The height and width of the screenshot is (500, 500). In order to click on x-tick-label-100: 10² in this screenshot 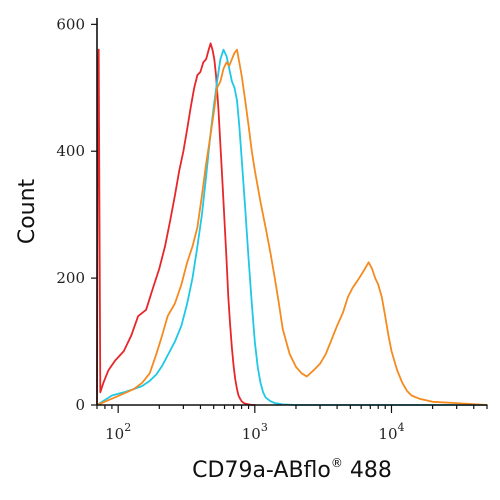, I will do `click(118, 432)`.